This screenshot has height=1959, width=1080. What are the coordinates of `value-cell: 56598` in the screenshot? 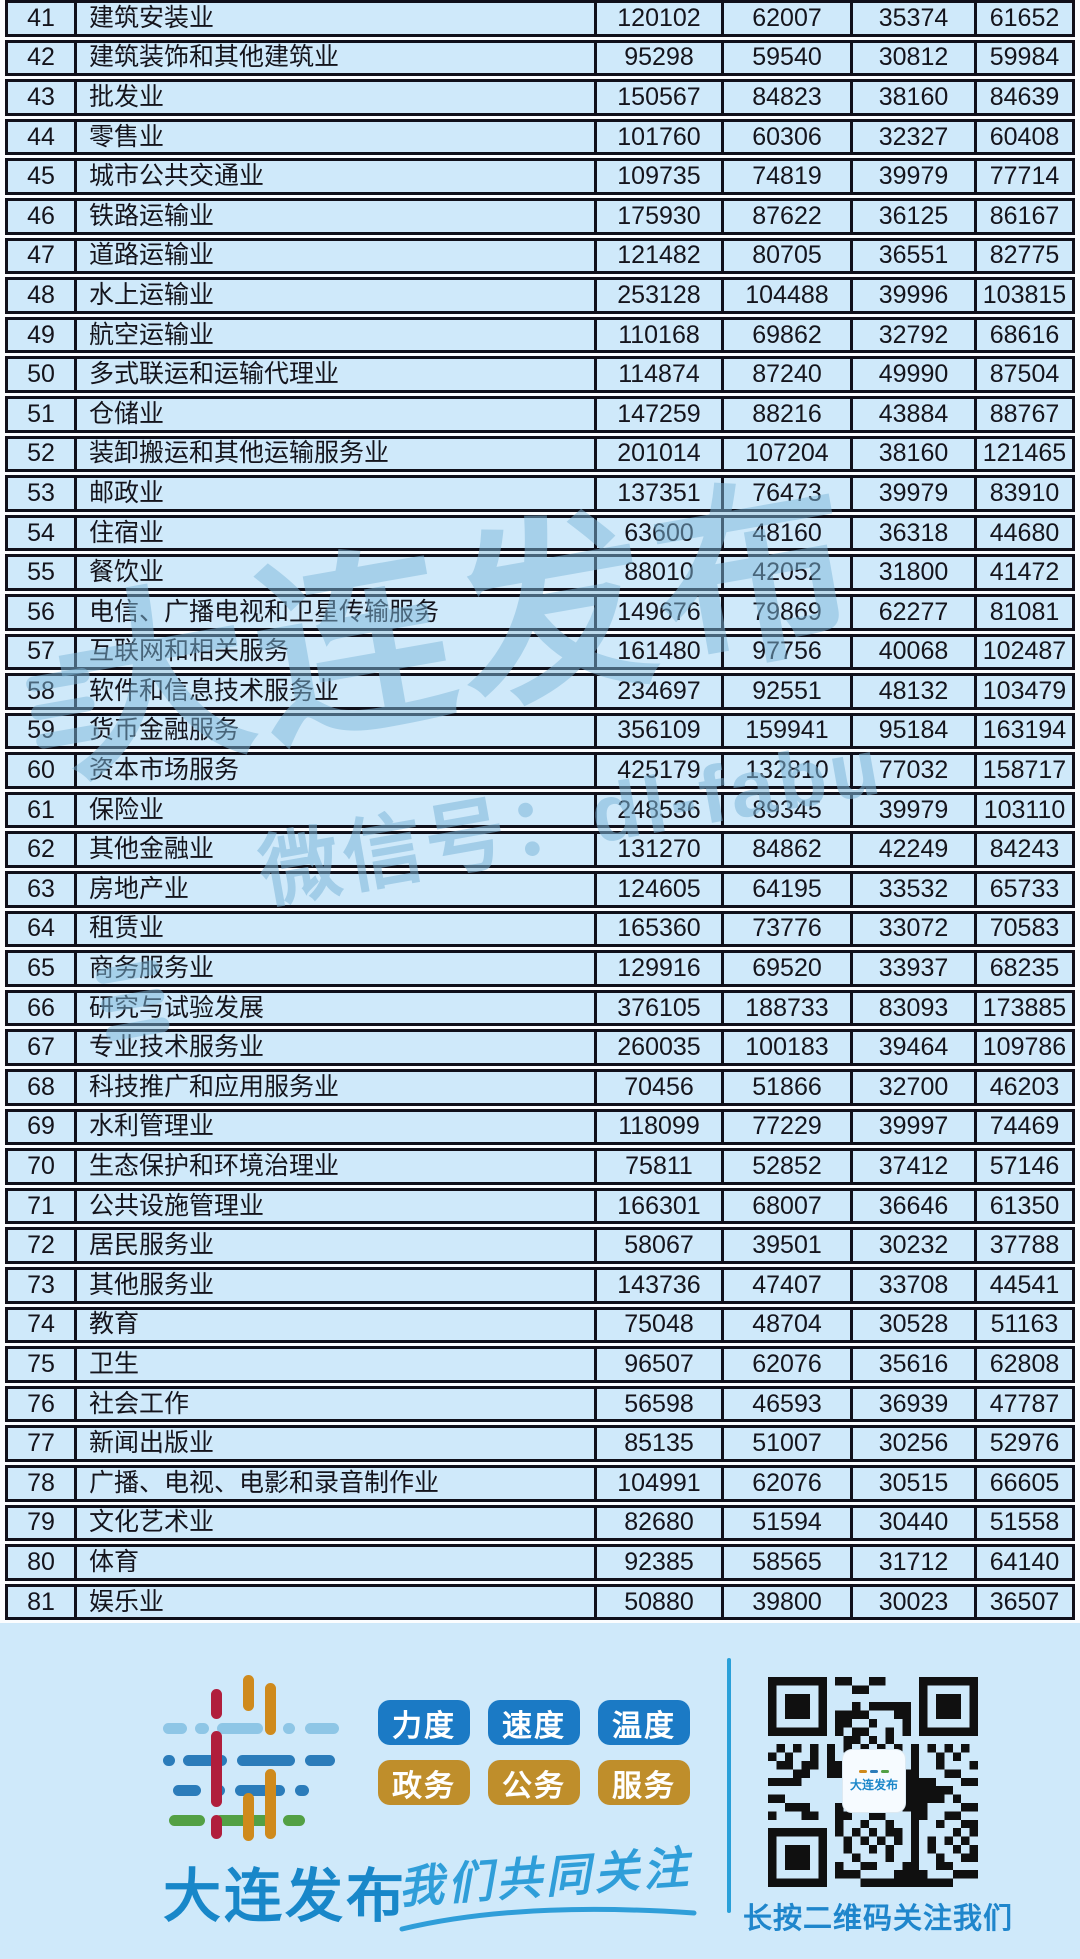 It's located at (657, 1404).